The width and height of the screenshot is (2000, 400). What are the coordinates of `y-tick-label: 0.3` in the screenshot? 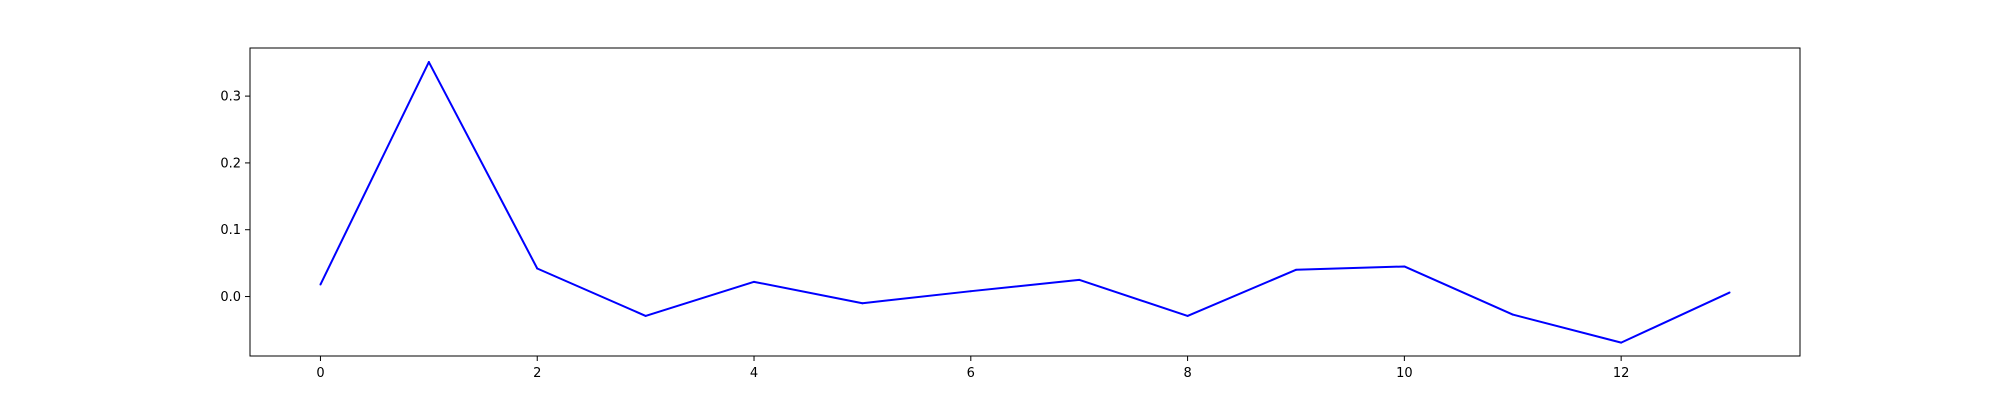 It's located at (230, 97).